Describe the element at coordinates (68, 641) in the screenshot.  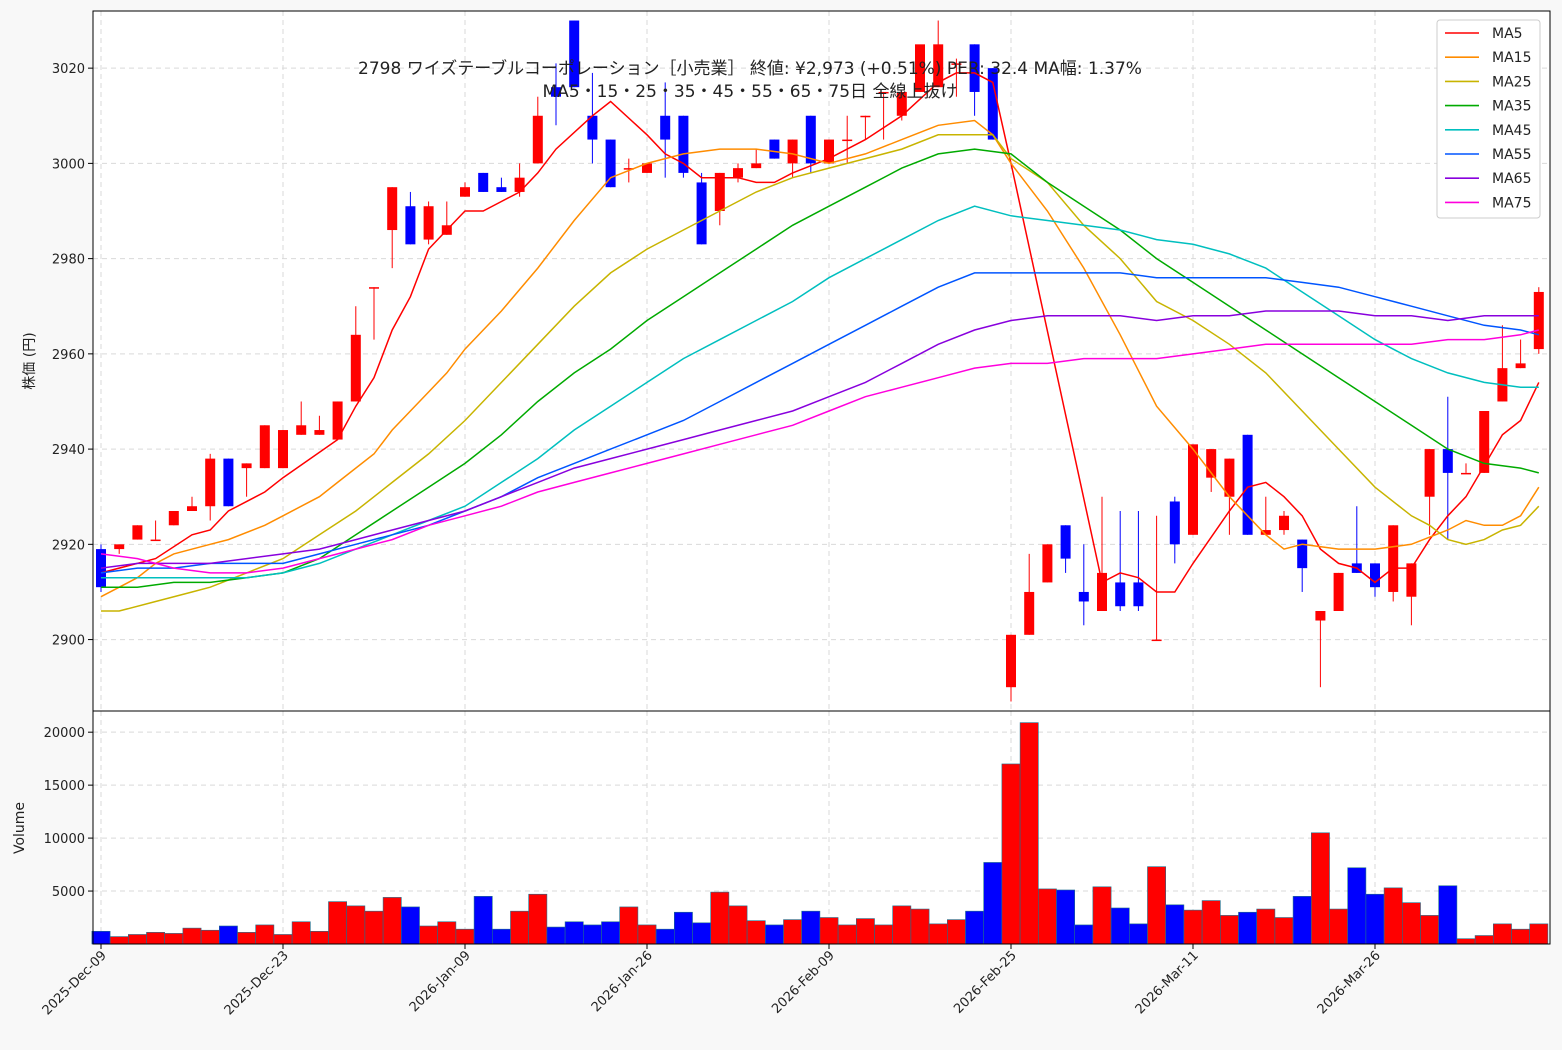
I see `price-tick-label: 2900` at that location.